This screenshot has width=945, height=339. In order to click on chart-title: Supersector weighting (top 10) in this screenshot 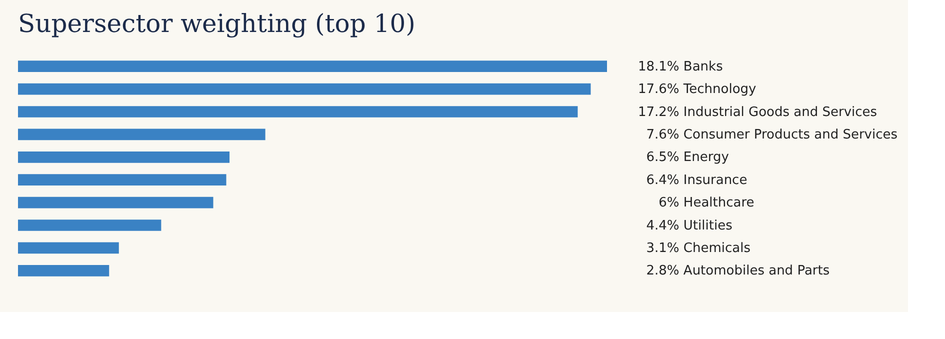, I will do `click(217, 23)`.